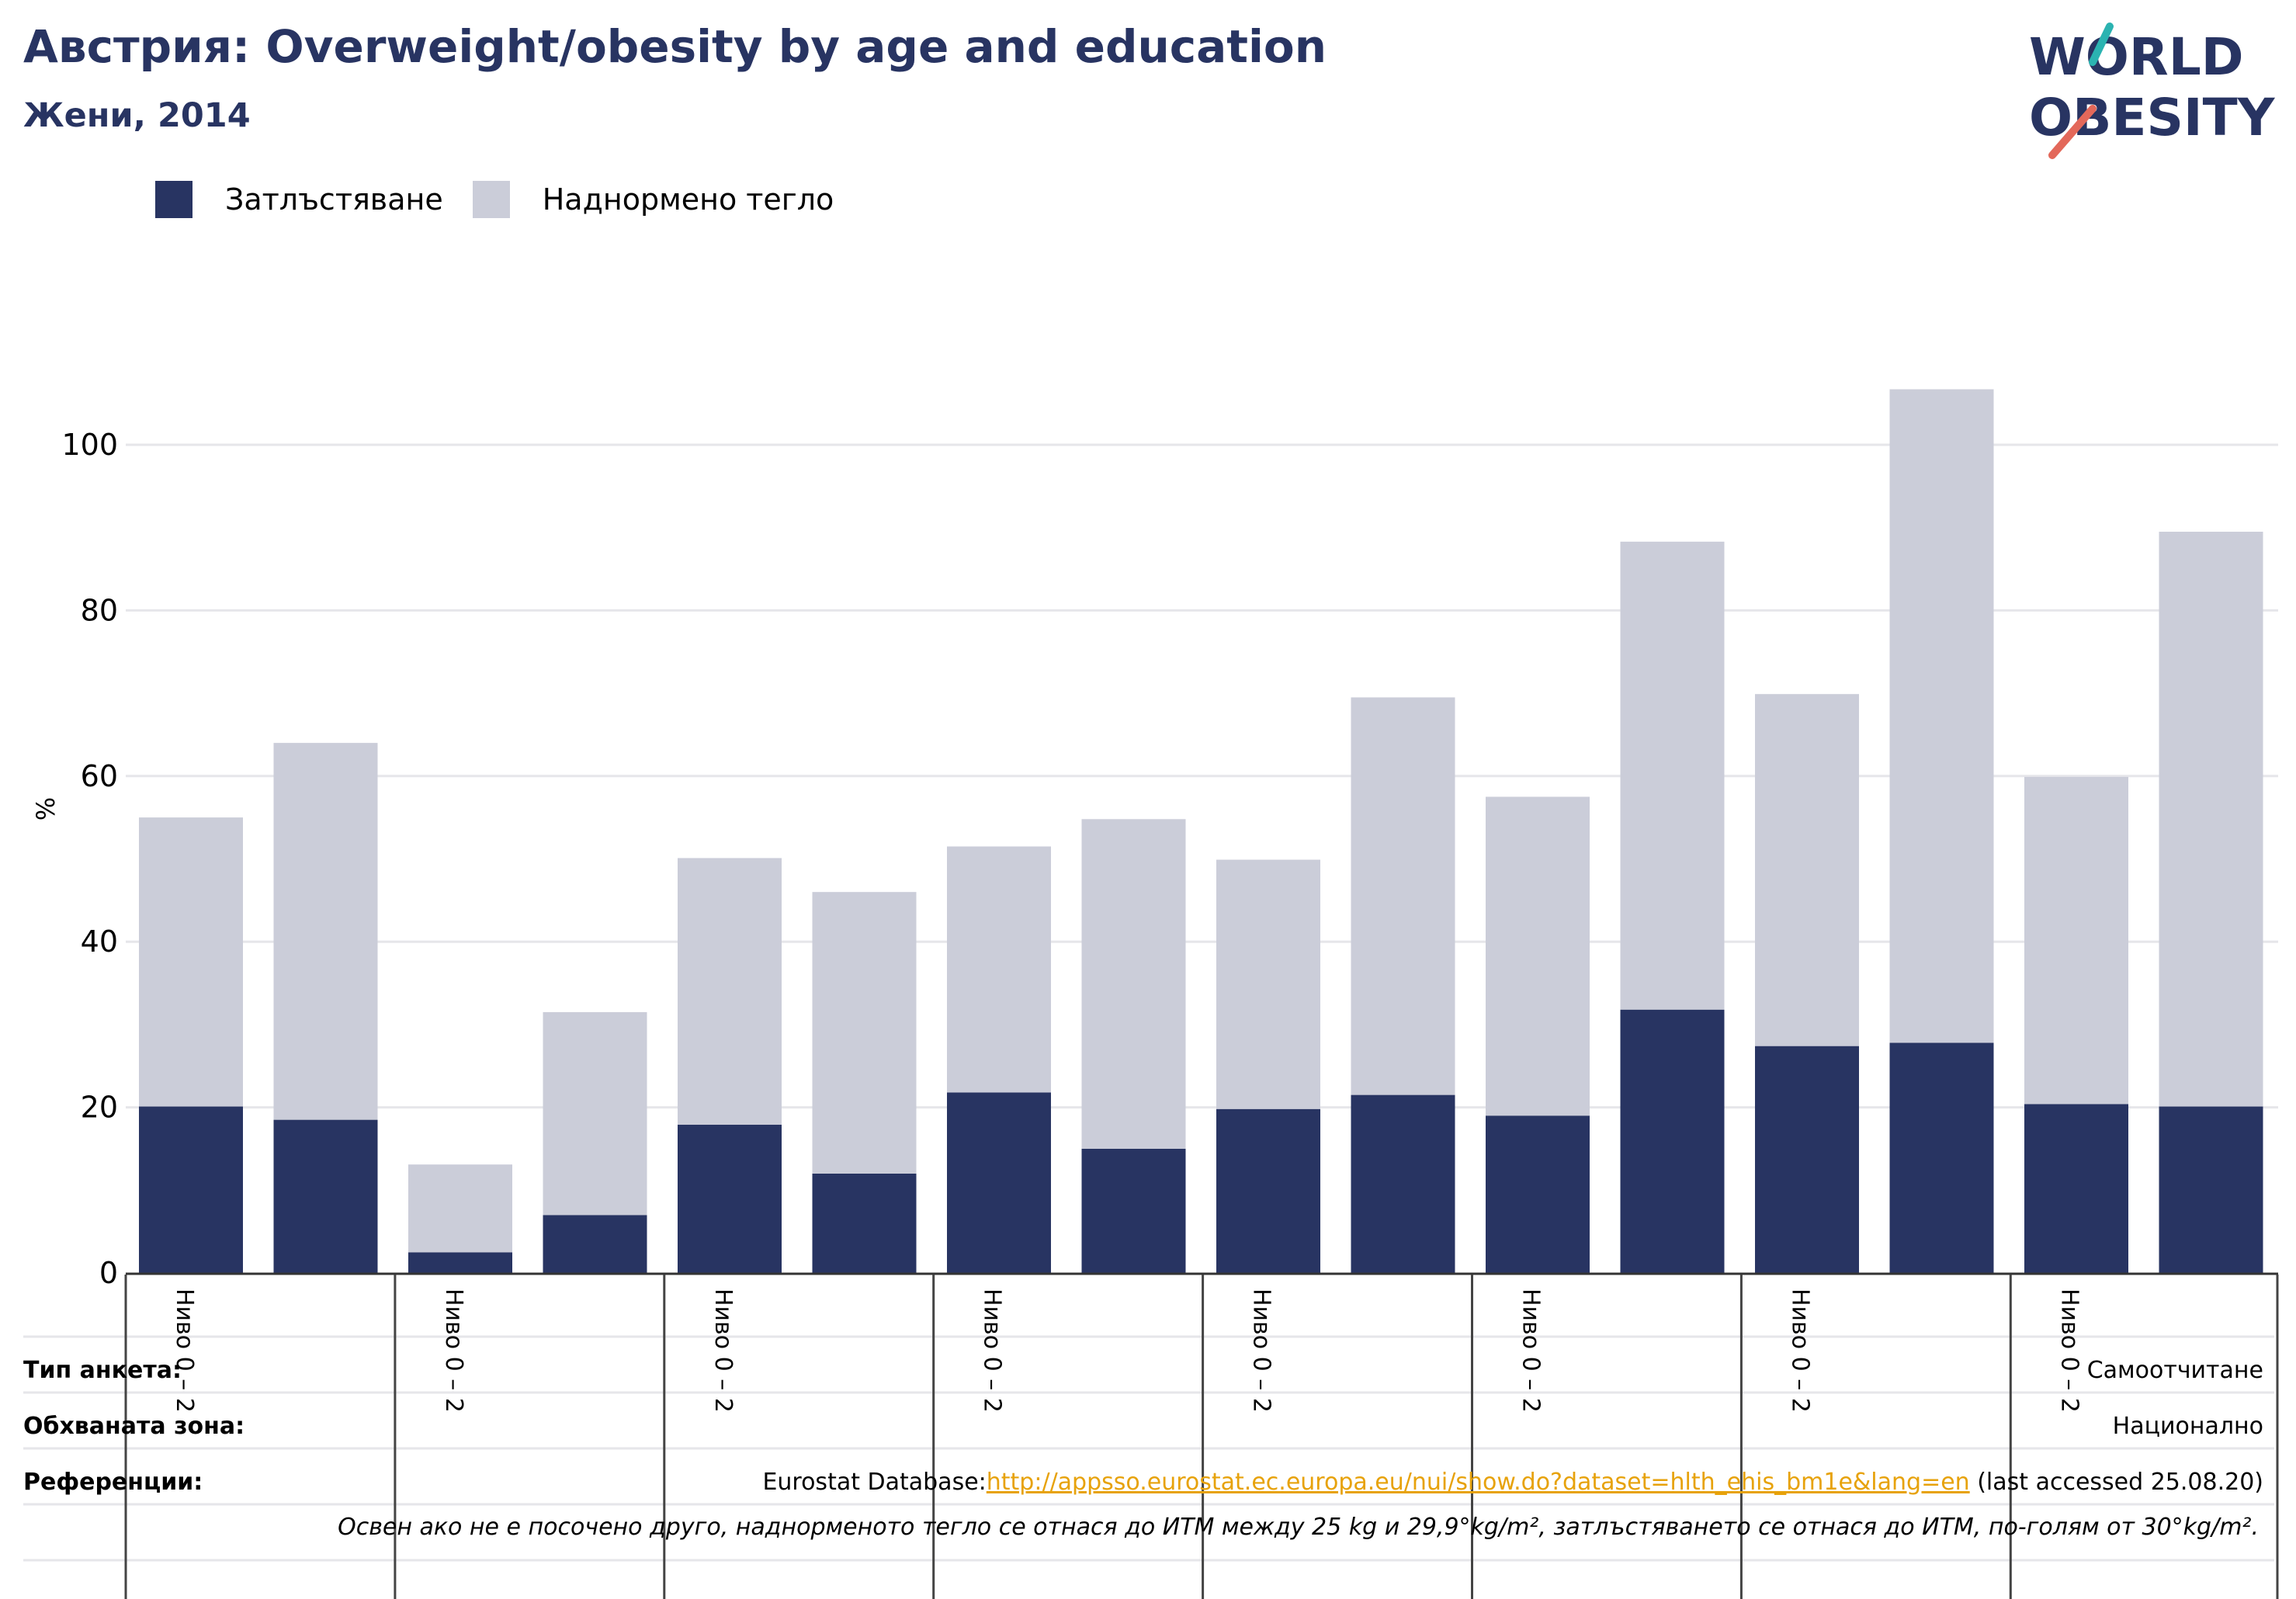 This screenshot has height=1599, width=2296. I want to click on legend-item-obesity: Затлъстяване, so click(299, 199).